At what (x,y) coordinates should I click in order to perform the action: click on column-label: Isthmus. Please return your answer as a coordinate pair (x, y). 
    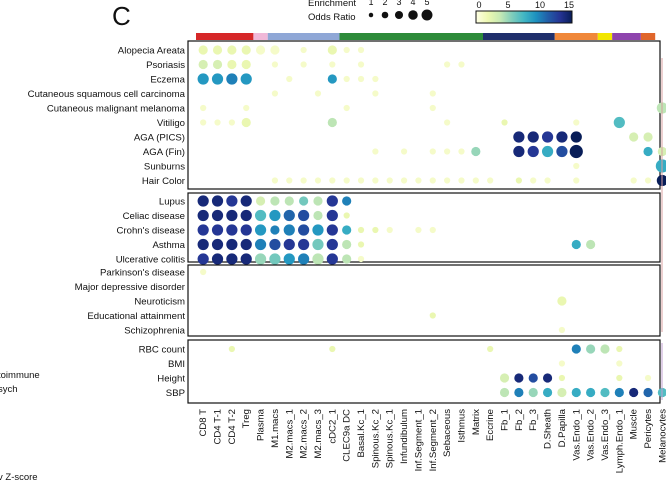
    Looking at the image, I should click on (461, 426).